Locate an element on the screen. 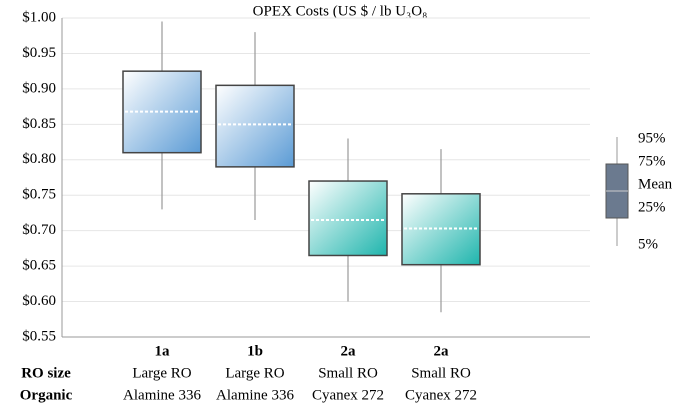 Image resolution: width=677 pixels, height=407 pixels. y-tick-label: $0.90 is located at coordinates (39, 88).